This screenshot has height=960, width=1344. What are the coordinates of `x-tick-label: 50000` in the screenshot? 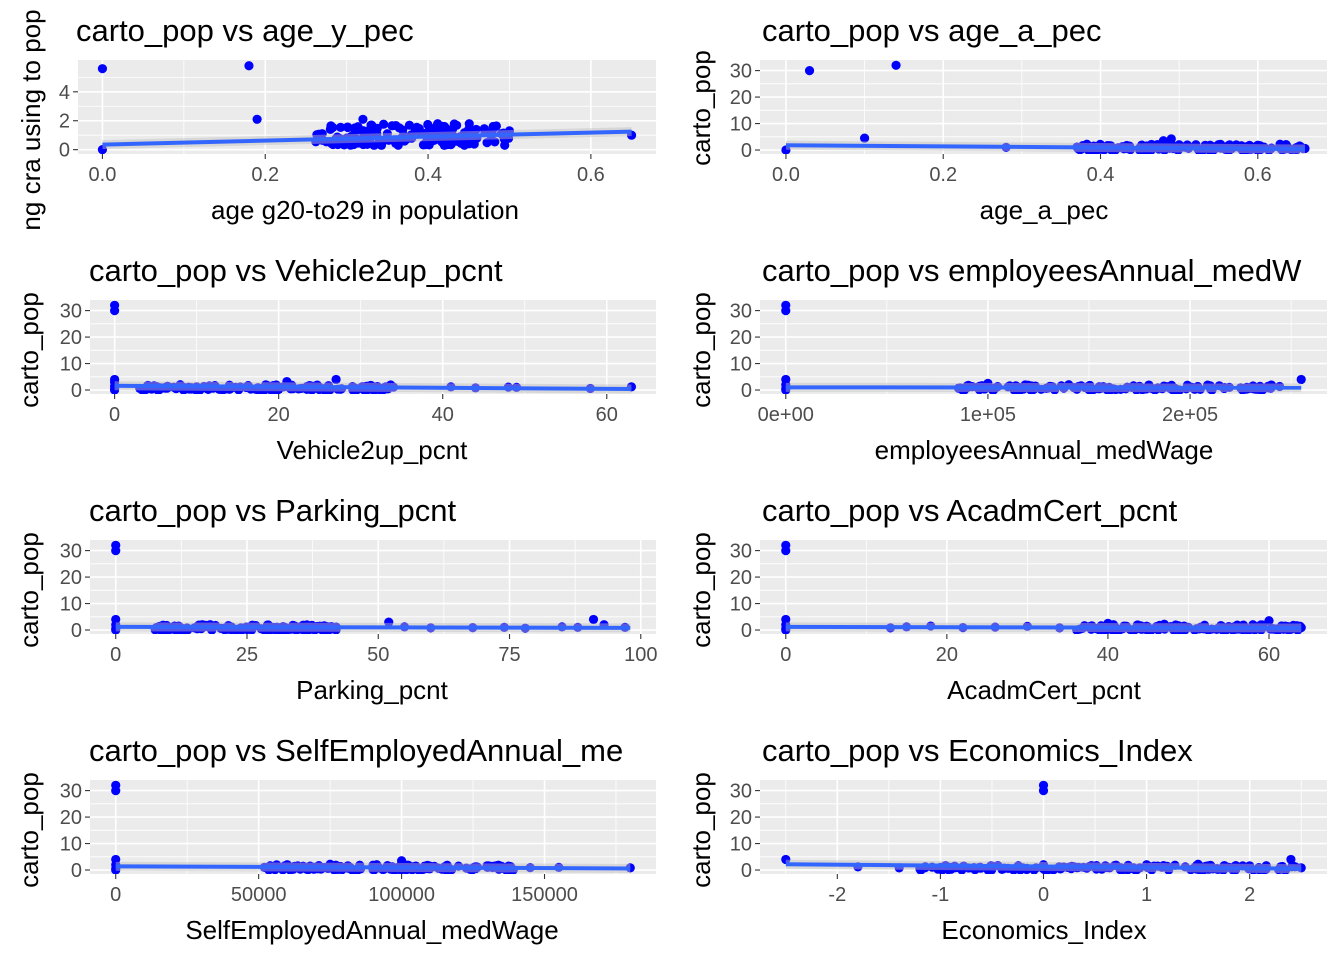 It's located at (259, 895).